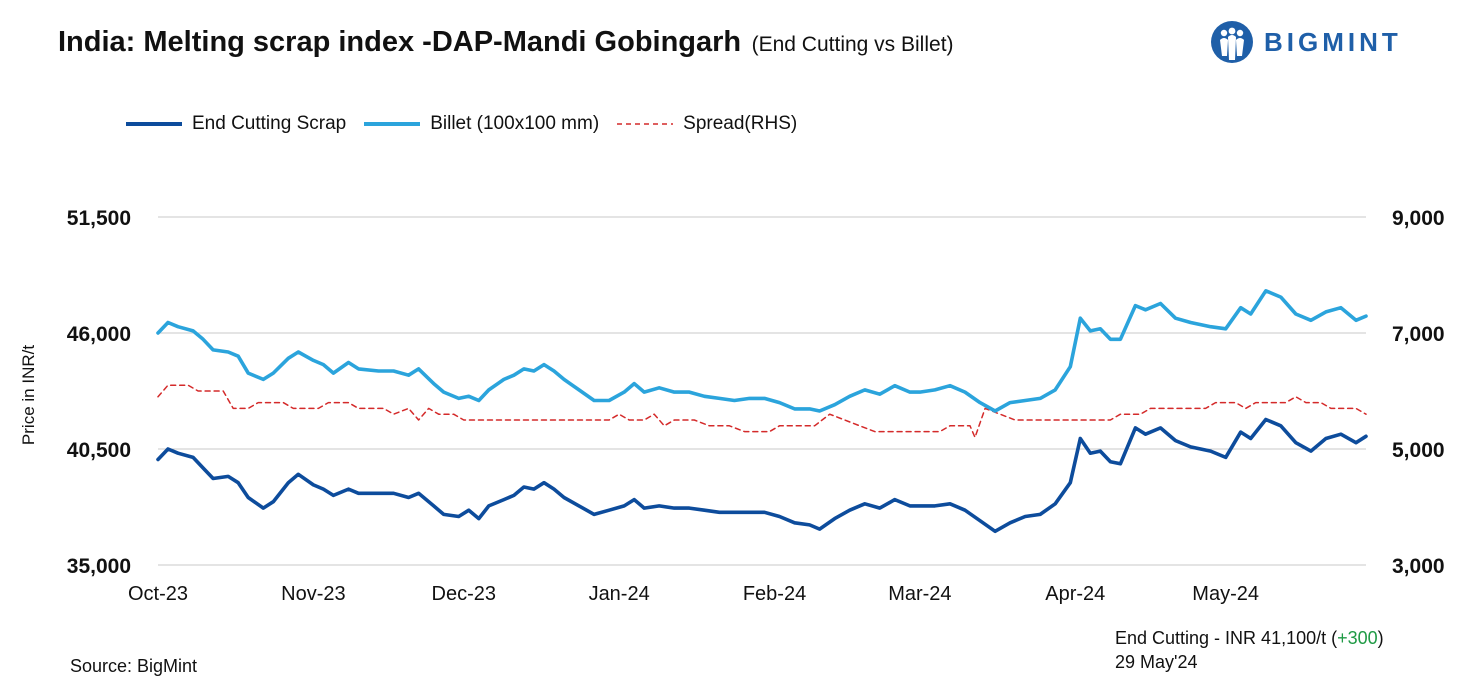  What do you see at coordinates (392, 124) in the screenshot?
I see `legend-swatch-billet` at bounding box center [392, 124].